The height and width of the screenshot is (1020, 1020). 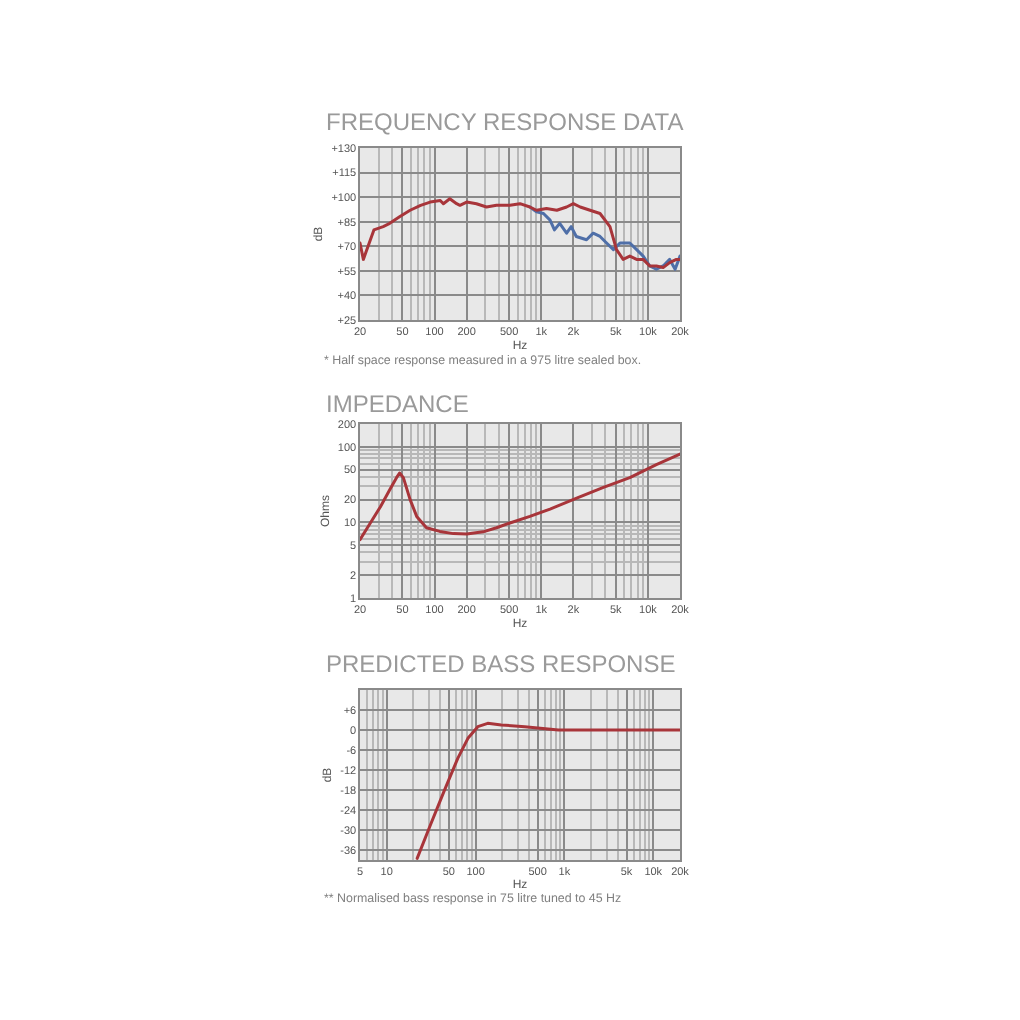 What do you see at coordinates (397, 404) in the screenshot?
I see `chart-title: IMPEDANCE` at bounding box center [397, 404].